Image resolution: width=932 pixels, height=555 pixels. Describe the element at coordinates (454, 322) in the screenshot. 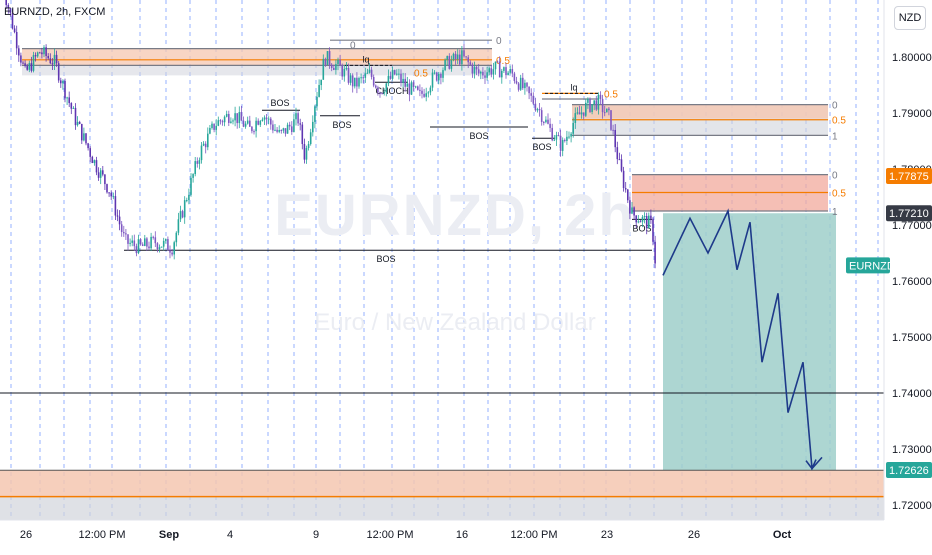

I see `watermark-description: Euro / New Zealand Dollar` at that location.